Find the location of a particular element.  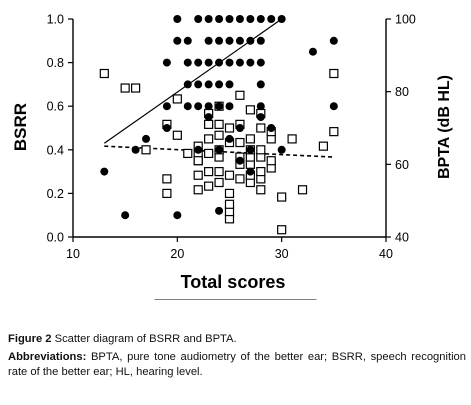

y-tick-label: 0.6 is located at coordinates (55, 107).